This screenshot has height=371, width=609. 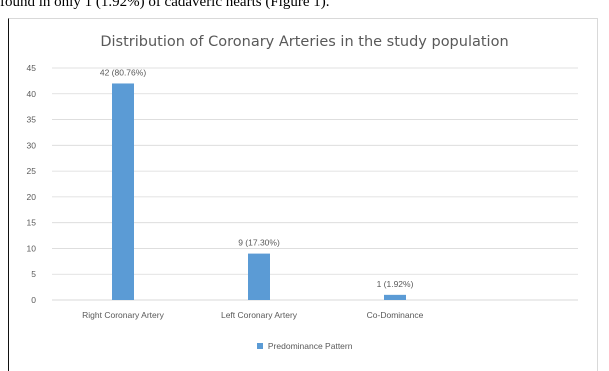 I want to click on y-tick-label: 15, so click(x=32, y=223).